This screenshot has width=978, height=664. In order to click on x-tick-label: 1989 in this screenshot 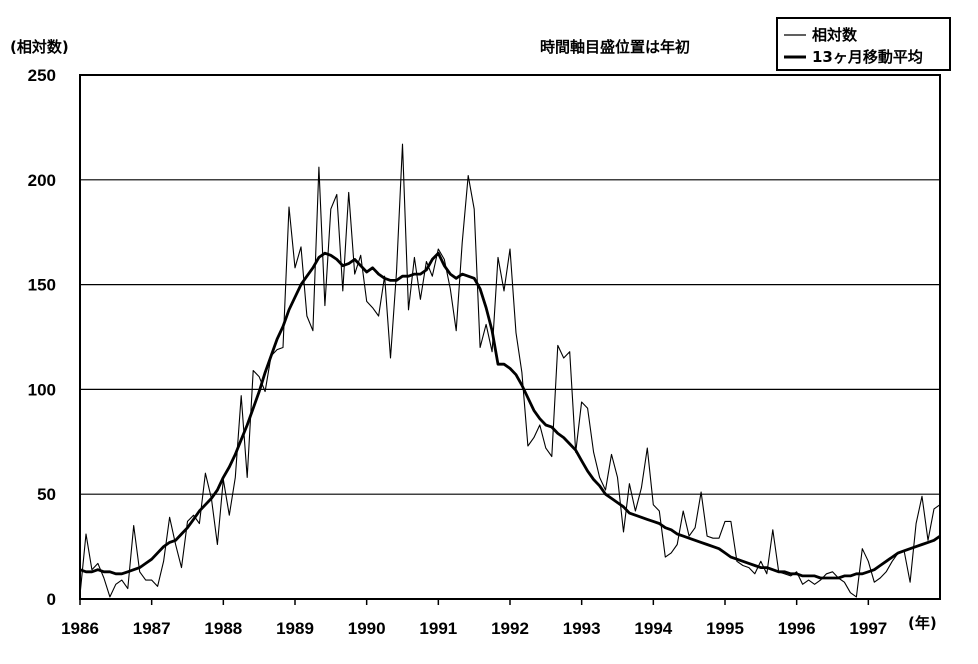, I will do `click(295, 628)`.